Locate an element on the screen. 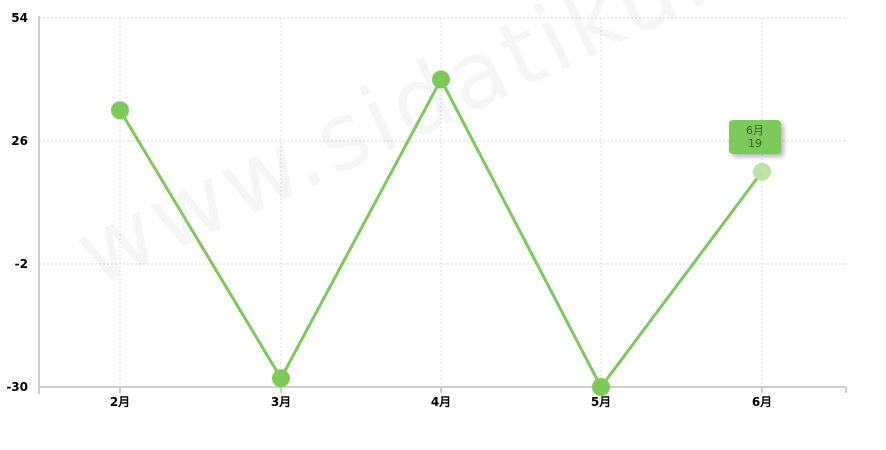 The image size is (886, 450). data-tooltip: 6月 19 is located at coordinates (755, 136).